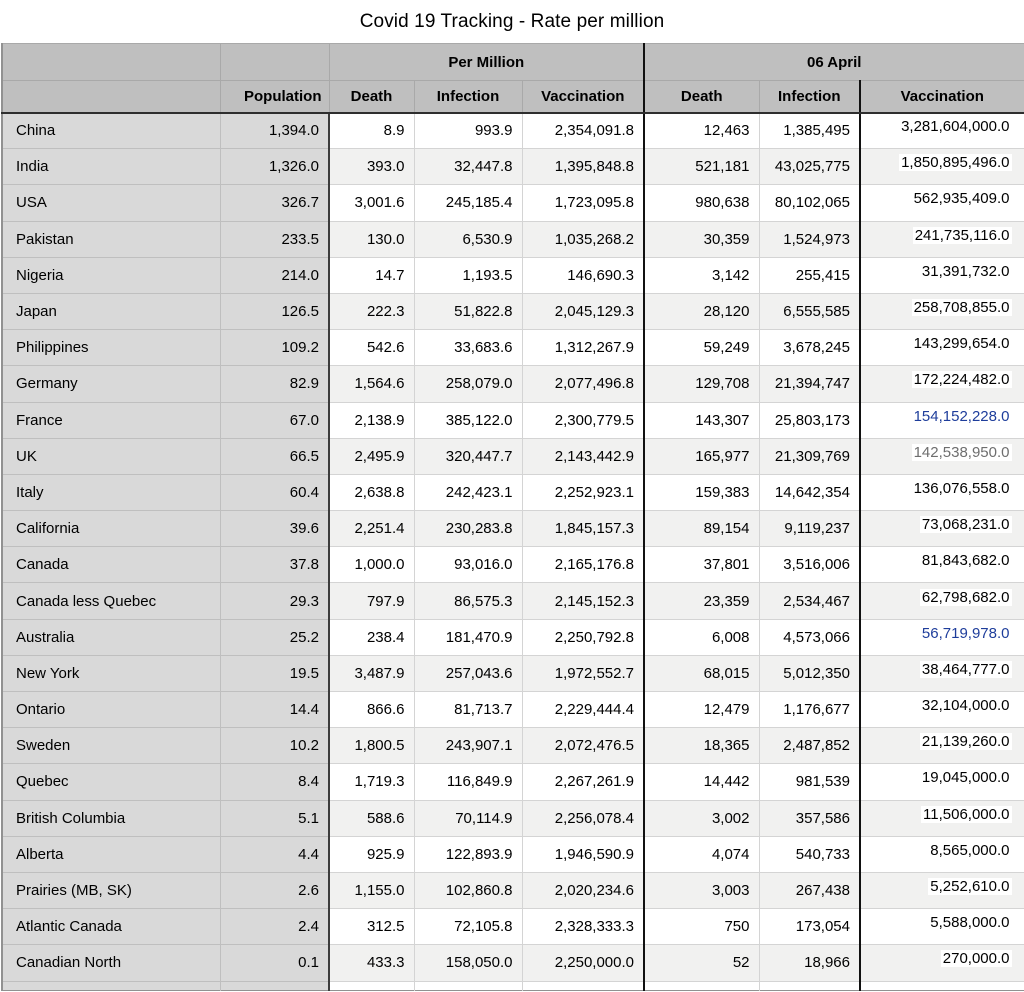 The image size is (1024, 992). Describe the element at coordinates (111, 854) in the screenshot. I see `cell-region-name: Alberta` at that location.